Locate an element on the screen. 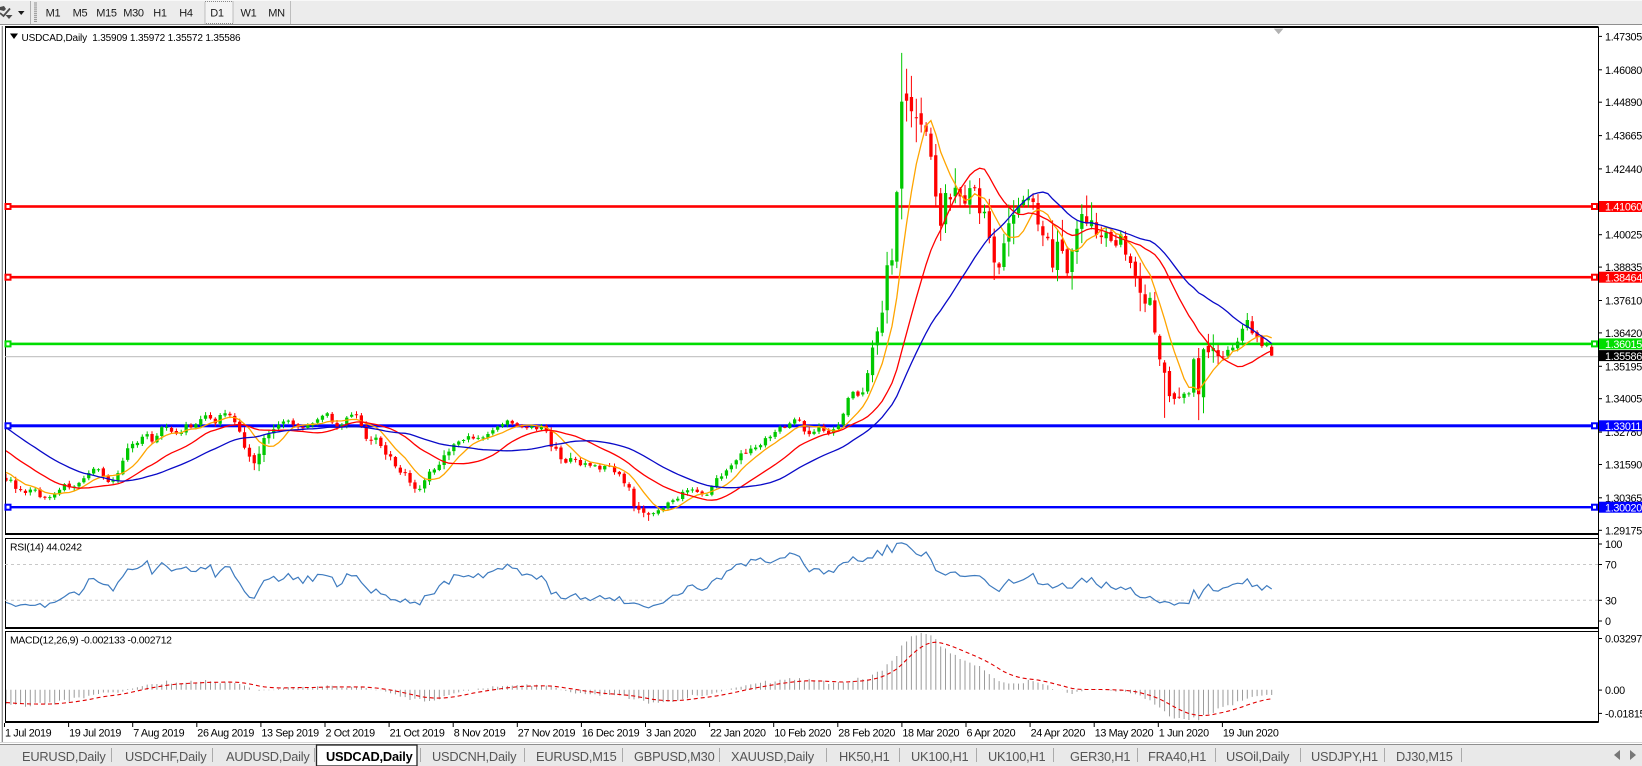 Image resolution: width=1642 pixels, height=766 pixels. svg-text: USDCNH,Daily is located at coordinates (474, 756).